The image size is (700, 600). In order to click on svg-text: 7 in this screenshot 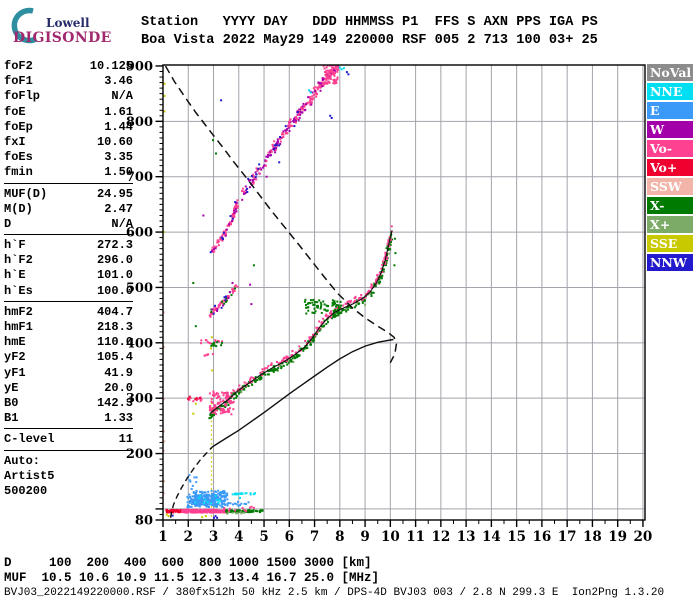, I will do `click(314, 537)`.